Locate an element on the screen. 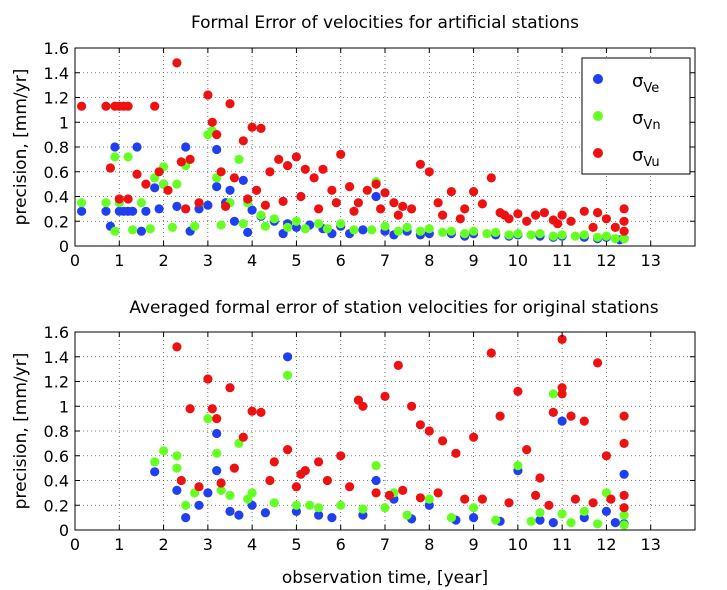 This screenshot has width=727, height=590. legend-marker-vu is located at coordinates (598, 153).